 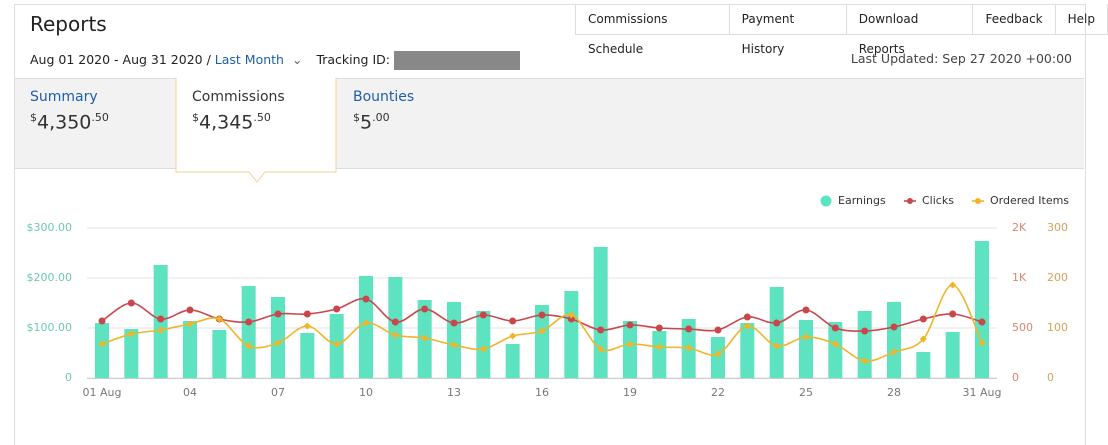 I want to click on tab-name: Commissions, so click(x=238, y=97).